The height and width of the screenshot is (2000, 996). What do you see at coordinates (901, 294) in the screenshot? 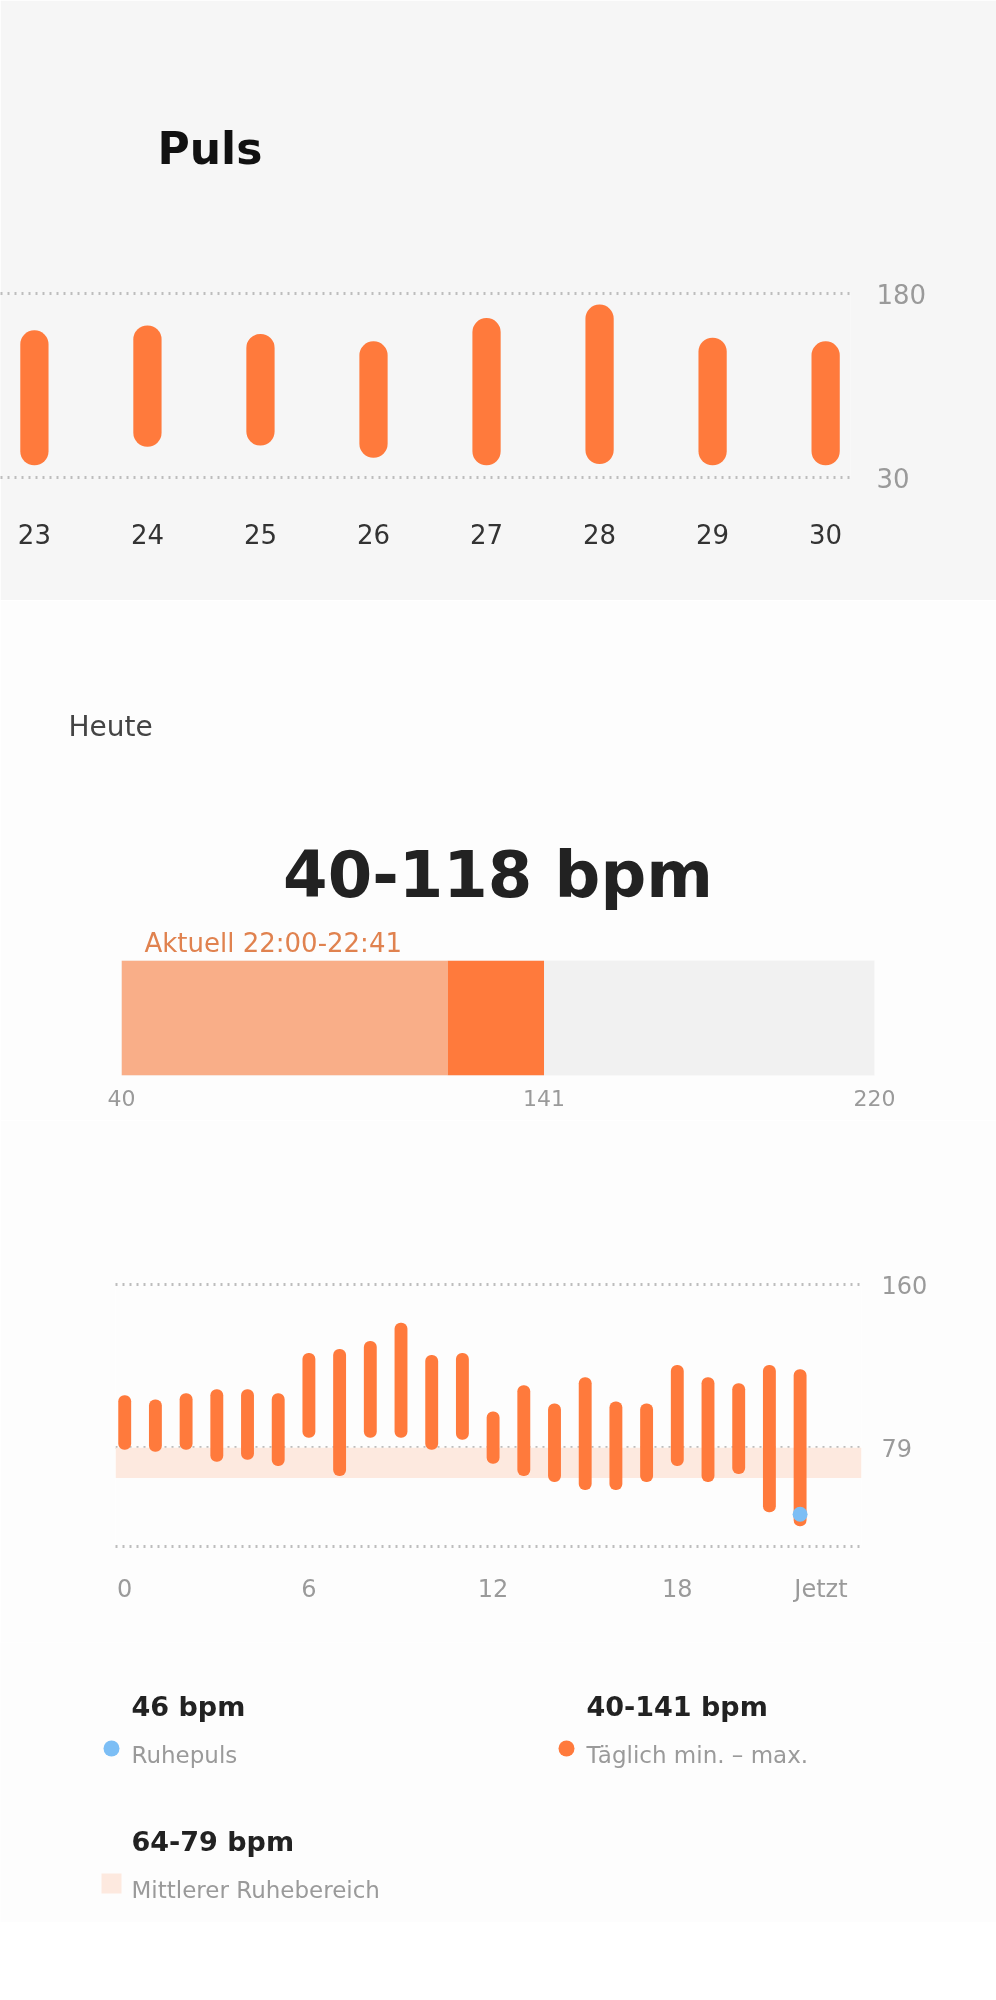
I see `y-tick-label: 180` at bounding box center [901, 294].